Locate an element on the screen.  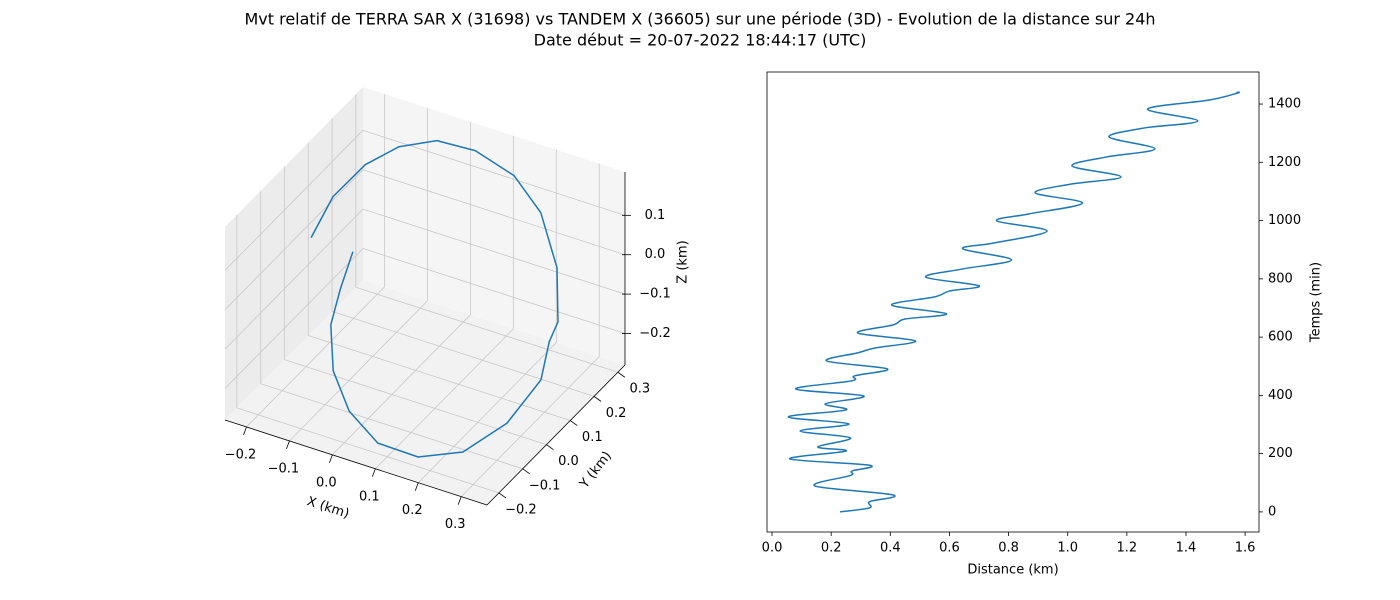
y-axis-line is located at coordinates (556, 435).